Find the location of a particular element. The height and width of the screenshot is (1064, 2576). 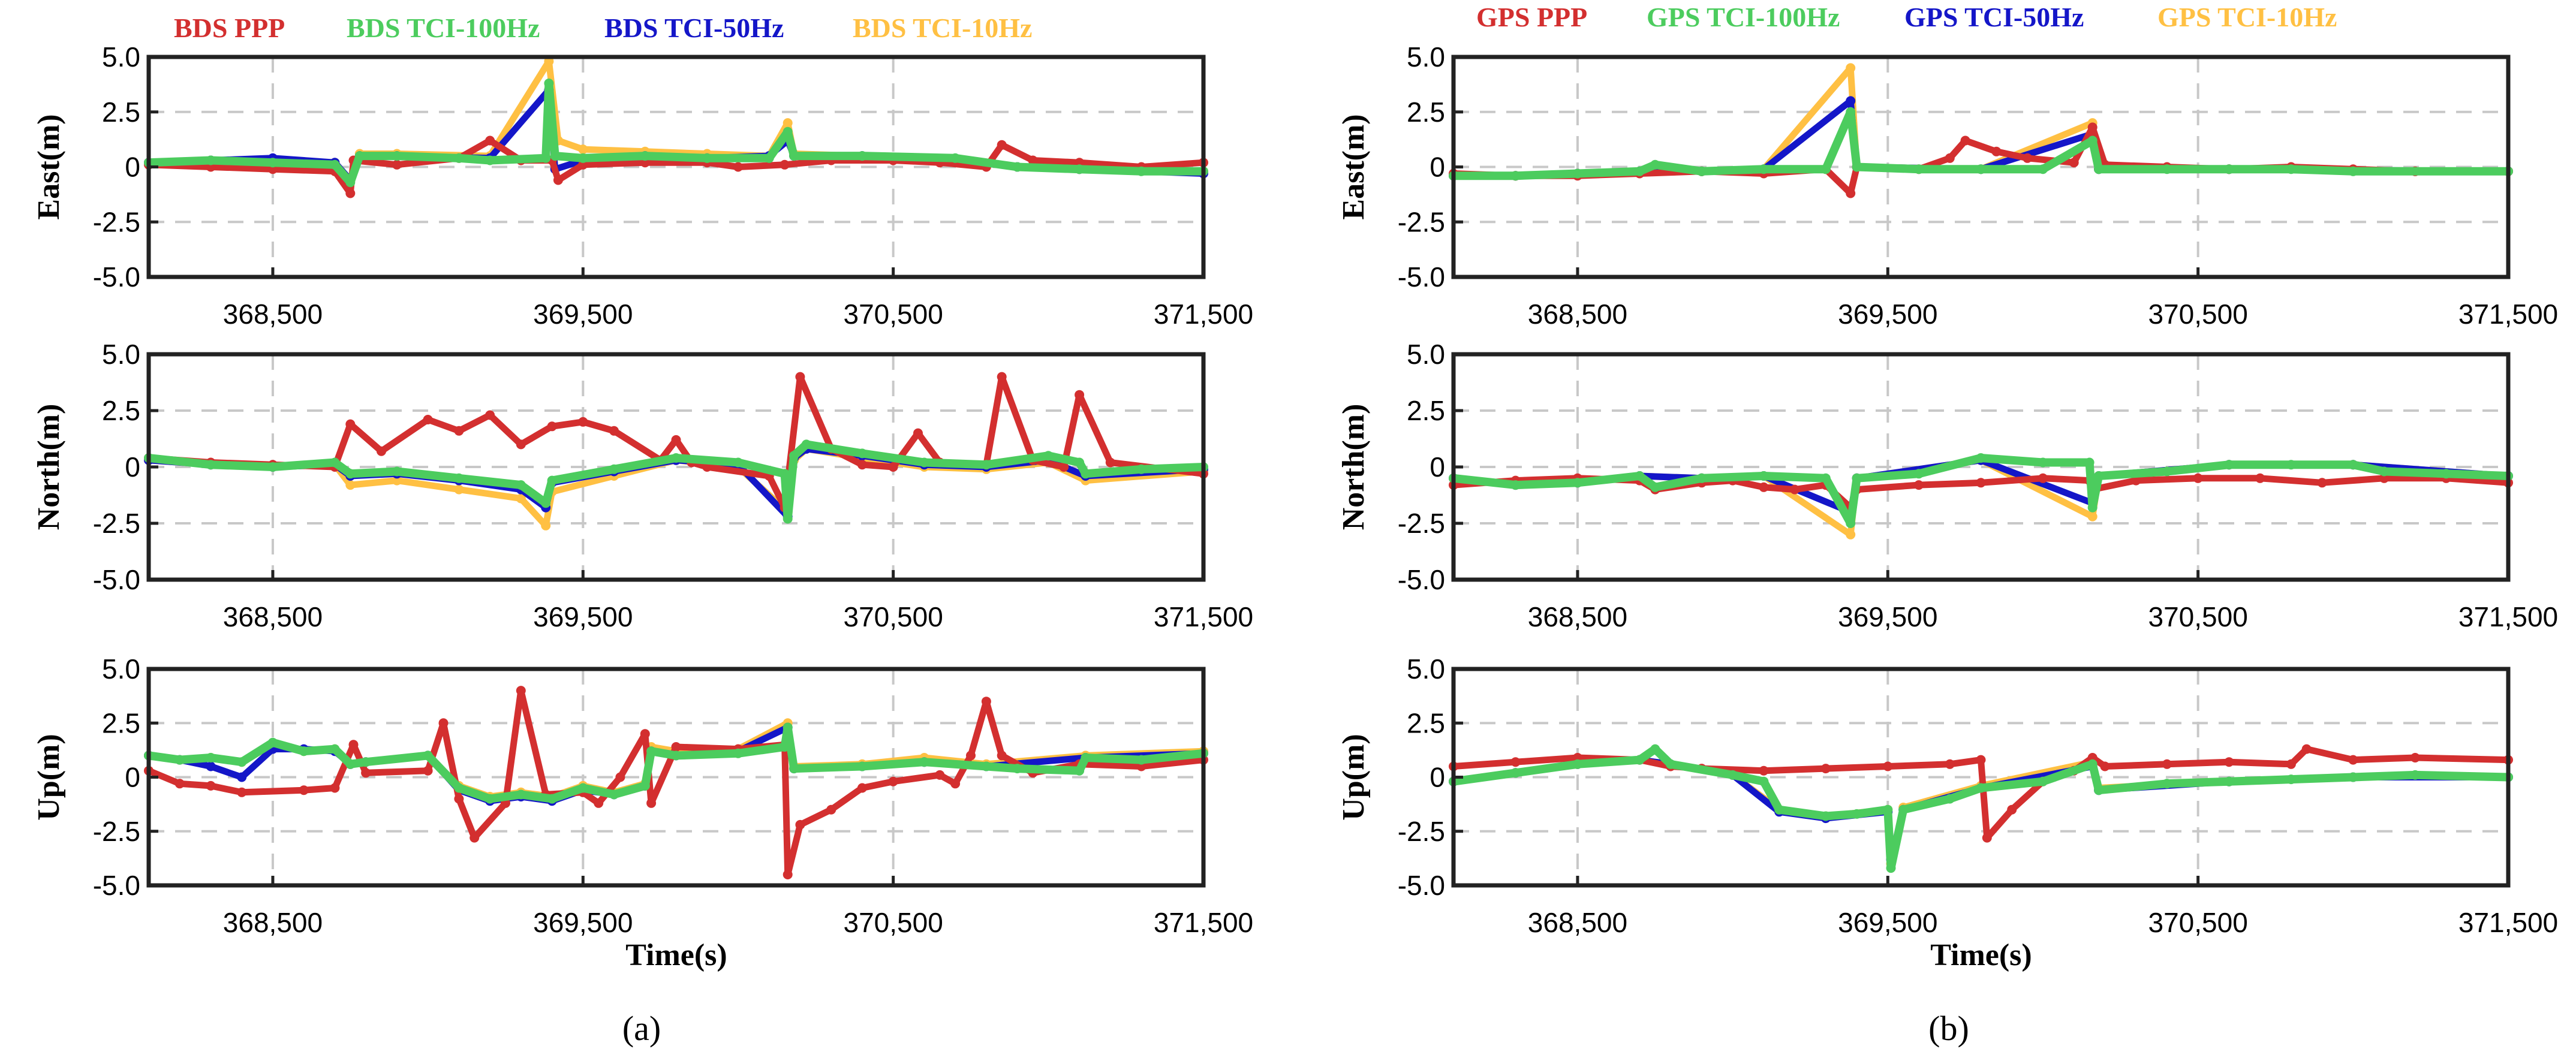

x-tick-label: 371,500 is located at coordinates (1203, 616).